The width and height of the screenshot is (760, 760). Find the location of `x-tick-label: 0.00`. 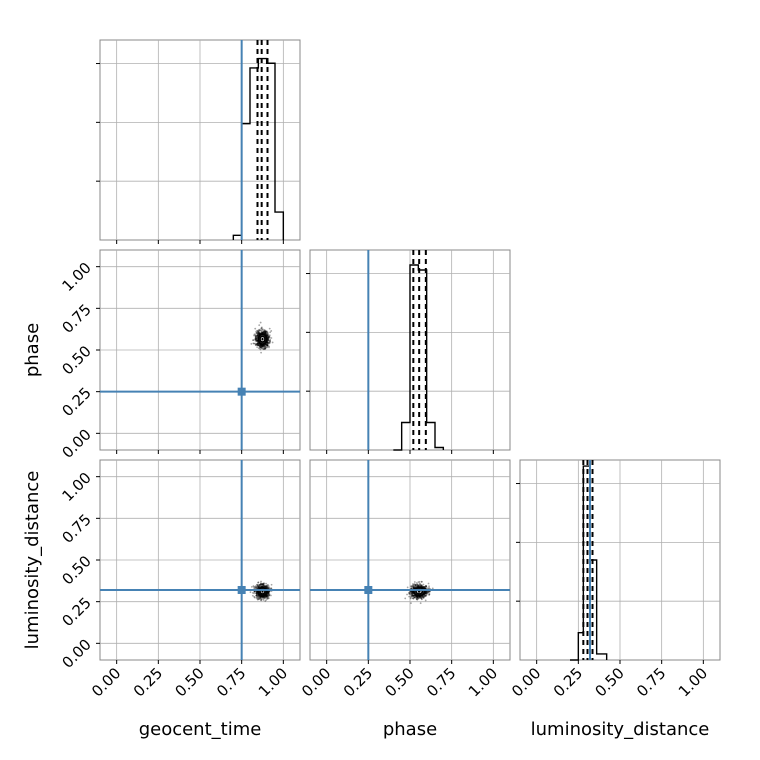

x-tick-label: 0.00 is located at coordinates (526, 682).